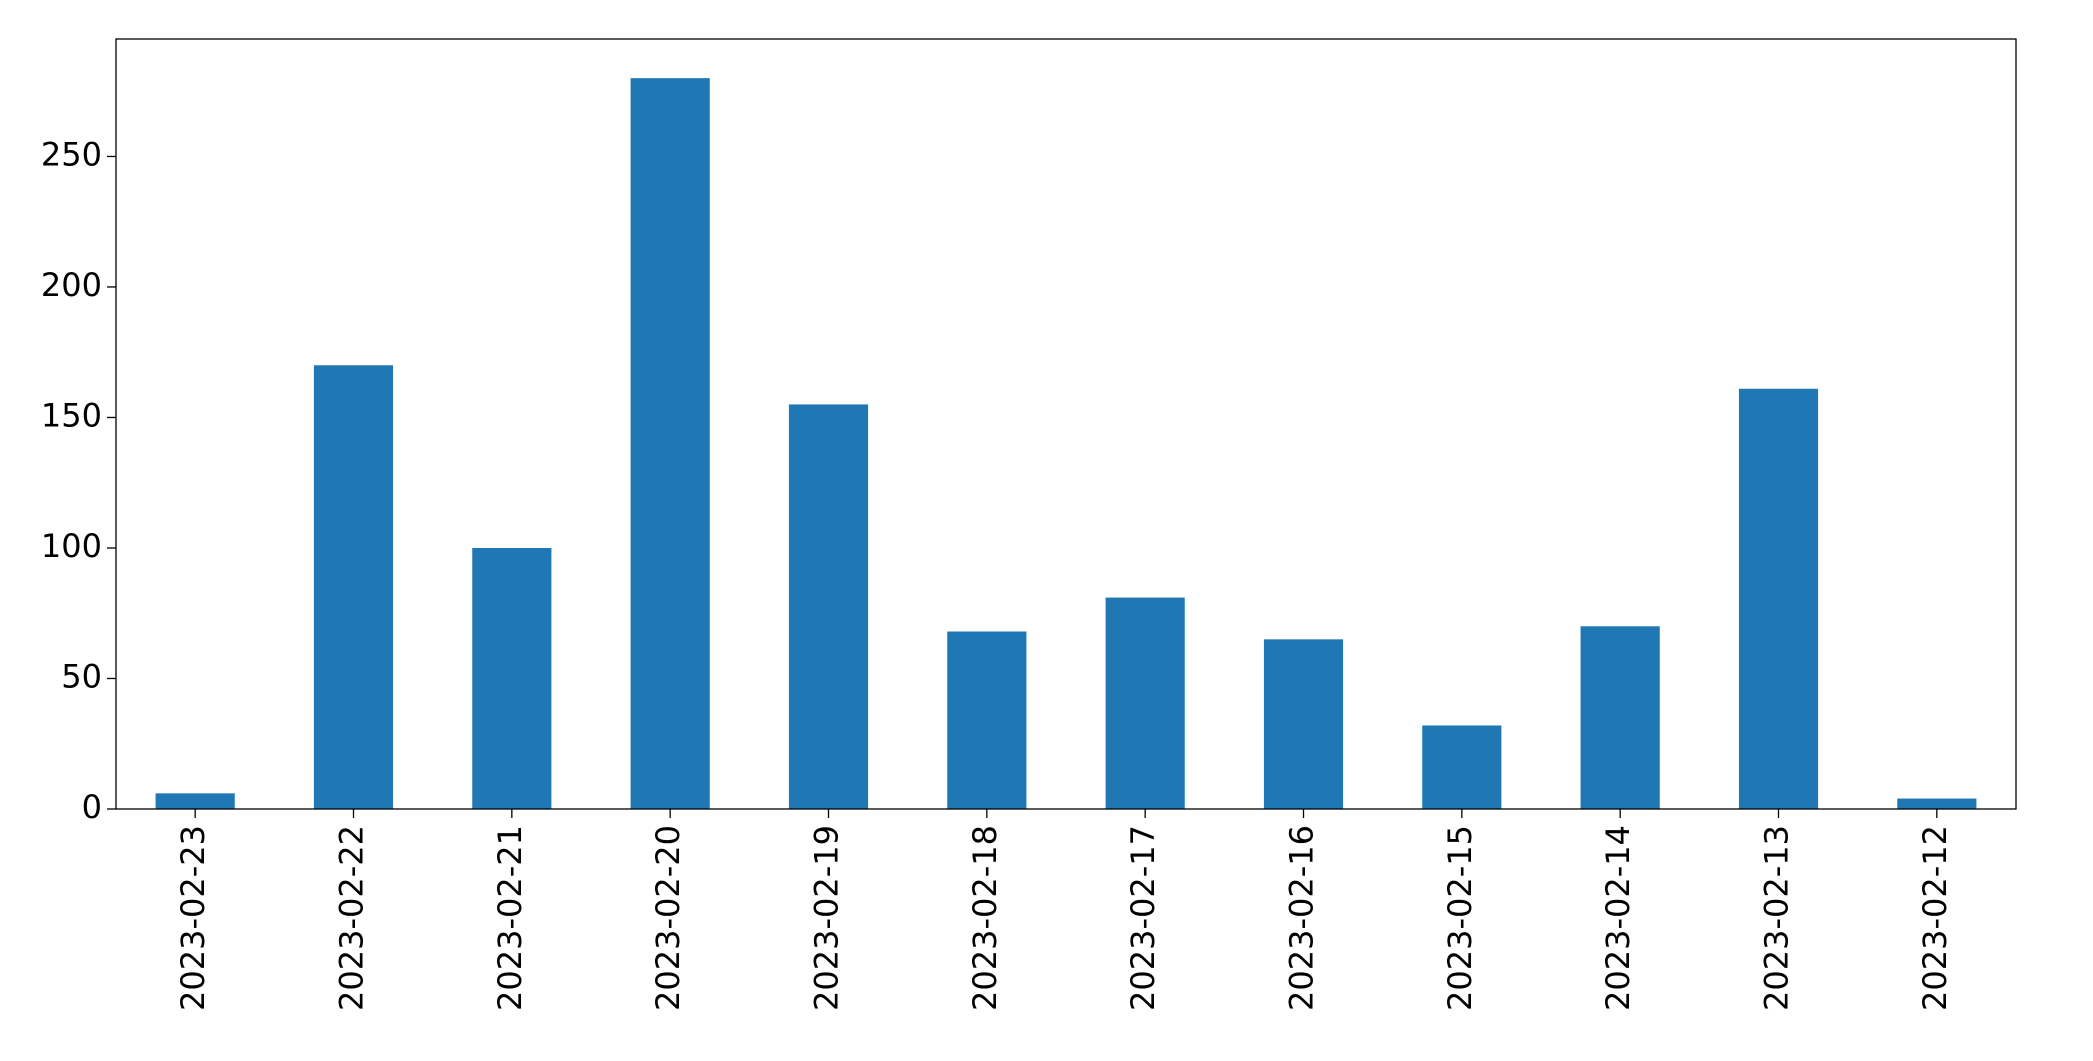 This screenshot has width=2093, height=1061. Describe the element at coordinates (1143, 918) in the screenshot. I see `x-tick-label: 2023-02-17` at that location.